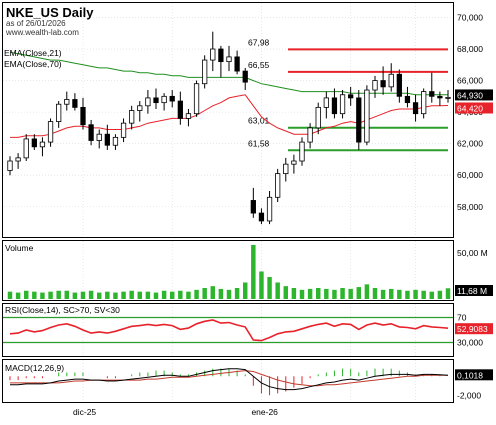 The width and height of the screenshot is (496, 425). Describe the element at coordinates (259, 121) in the screenshot. I see `level-label: 63,01` at that location.